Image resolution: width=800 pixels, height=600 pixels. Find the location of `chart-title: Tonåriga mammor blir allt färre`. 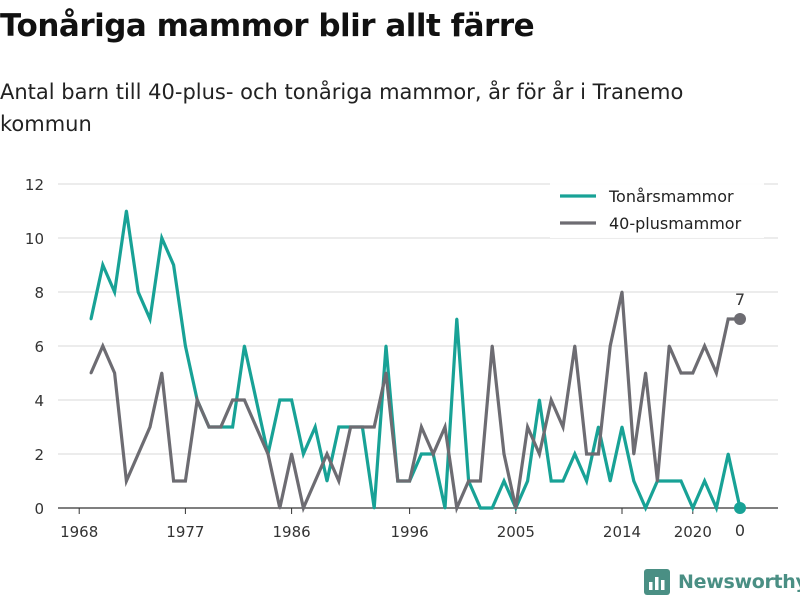

chart-title: Tonåriga mammor blir allt färre is located at coordinates (267, 26).